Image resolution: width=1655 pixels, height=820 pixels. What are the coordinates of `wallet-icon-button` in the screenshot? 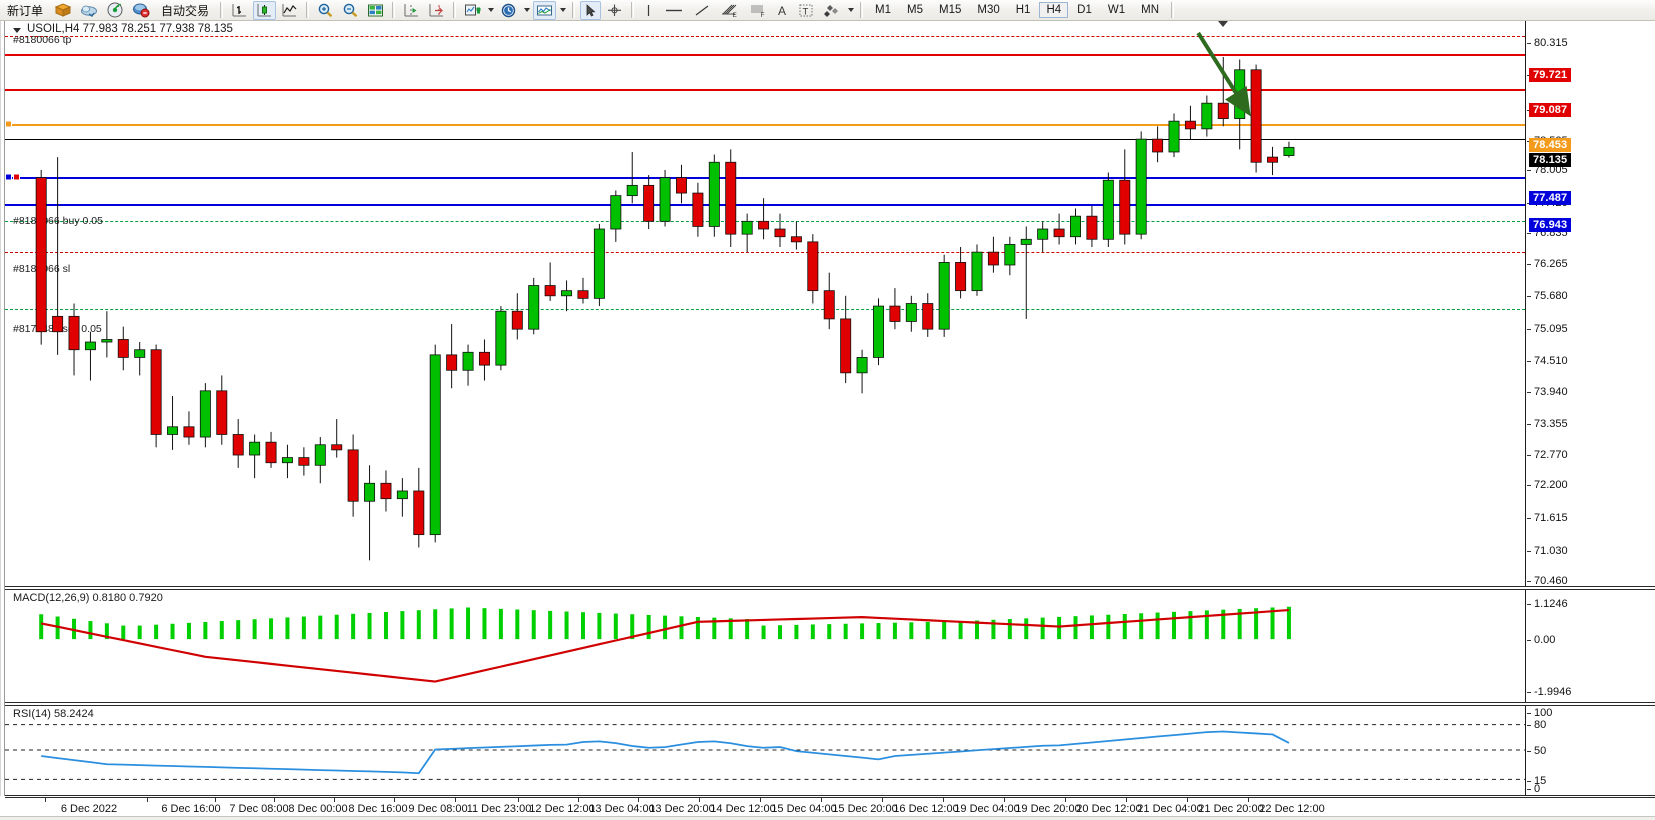 It's located at (63, 10).